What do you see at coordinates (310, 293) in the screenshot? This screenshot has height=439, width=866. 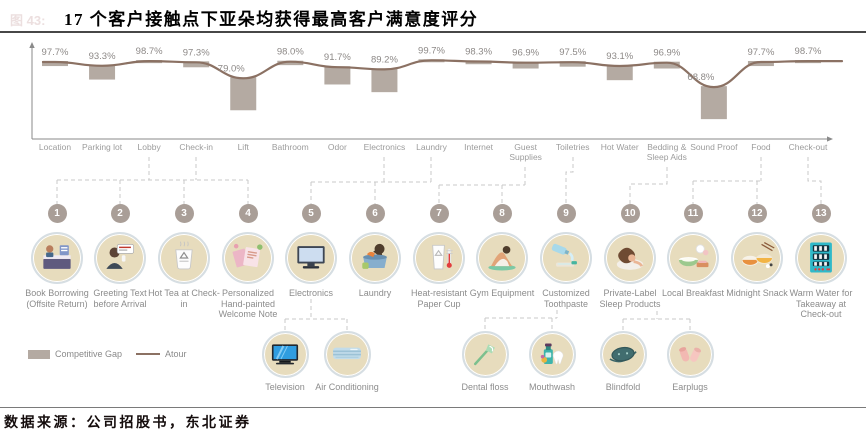 I see `service-label: Electronics` at bounding box center [310, 293].